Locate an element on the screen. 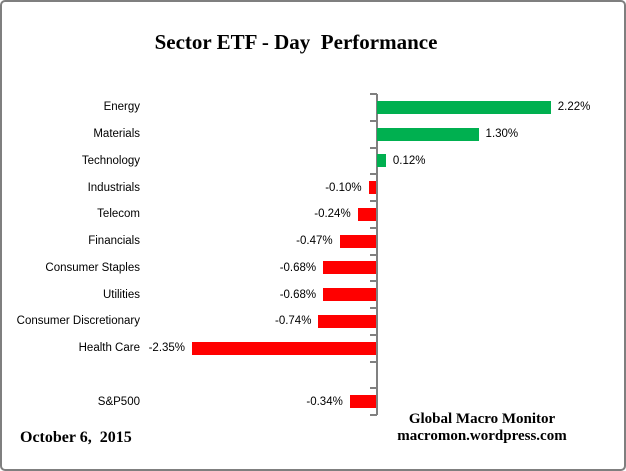 This screenshot has width=626, height=471. category-label: Utilities is located at coordinates (121, 294).